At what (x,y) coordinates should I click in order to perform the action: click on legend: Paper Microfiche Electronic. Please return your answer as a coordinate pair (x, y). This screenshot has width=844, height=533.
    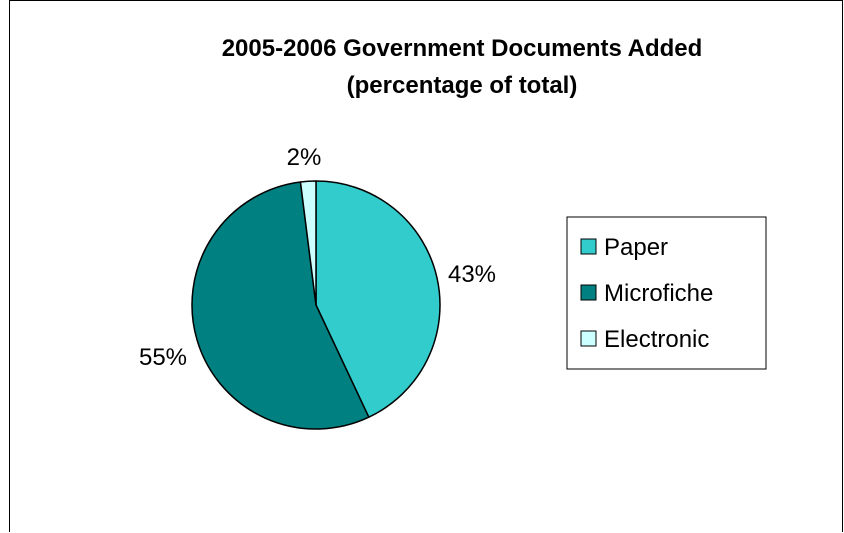
    Looking at the image, I should click on (666, 293).